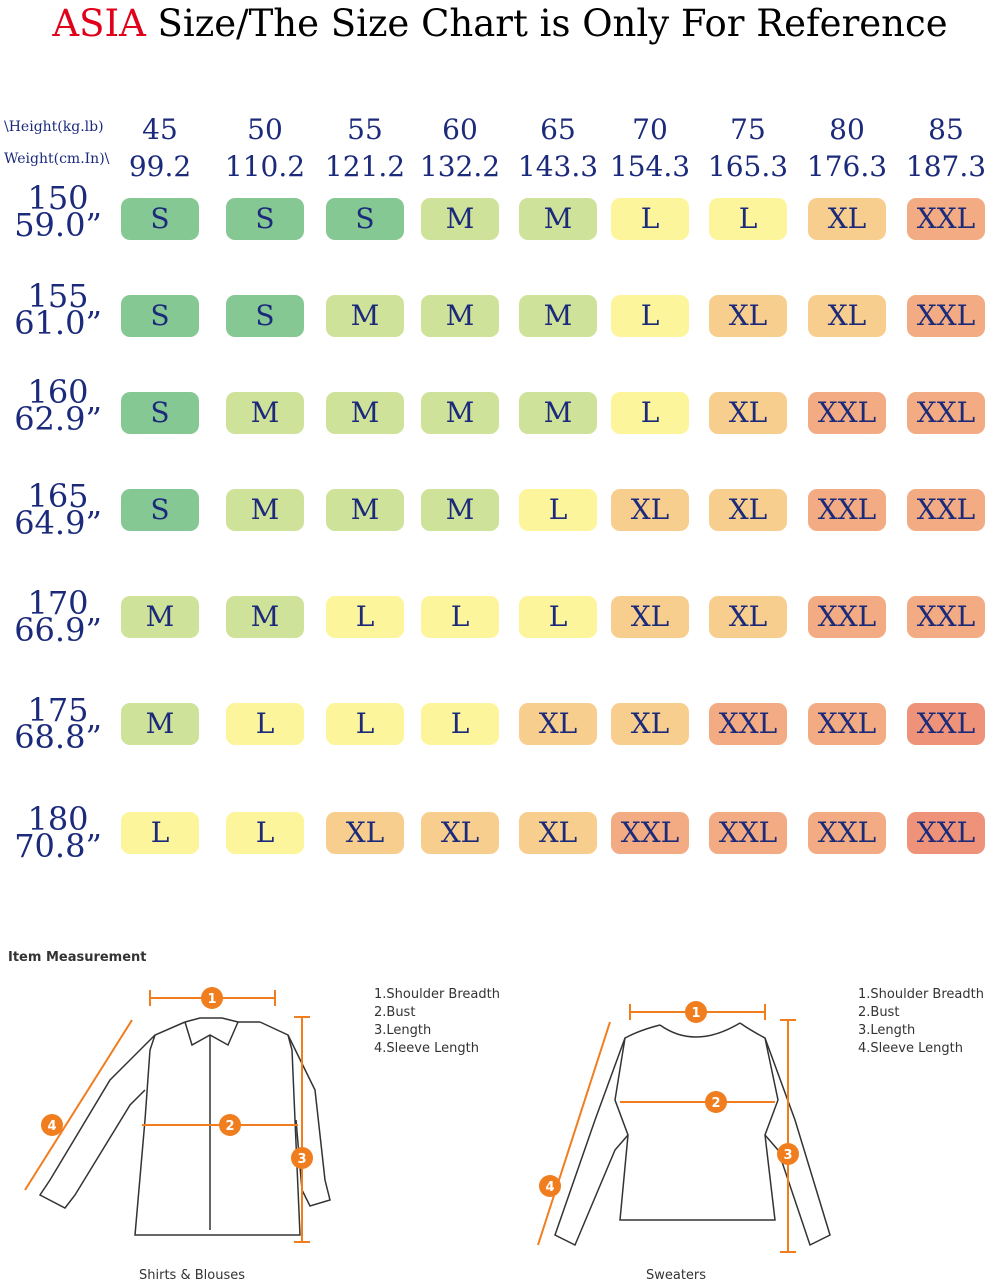 Image resolution: width=1000 pixels, height=1287 pixels. I want to click on height-row-label: 170 66.9”, so click(58, 616).